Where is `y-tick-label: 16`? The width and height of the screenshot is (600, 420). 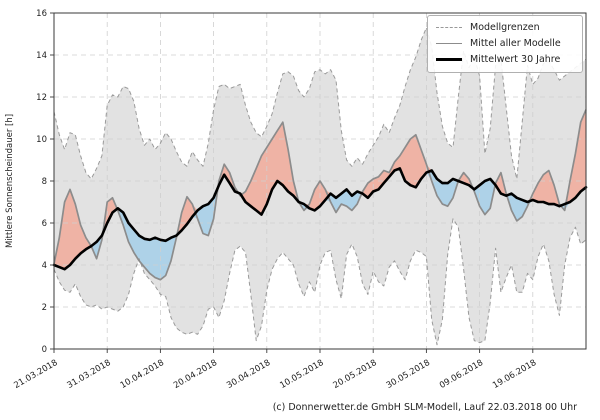
y-tick-label: 16 is located at coordinates (41, 14).